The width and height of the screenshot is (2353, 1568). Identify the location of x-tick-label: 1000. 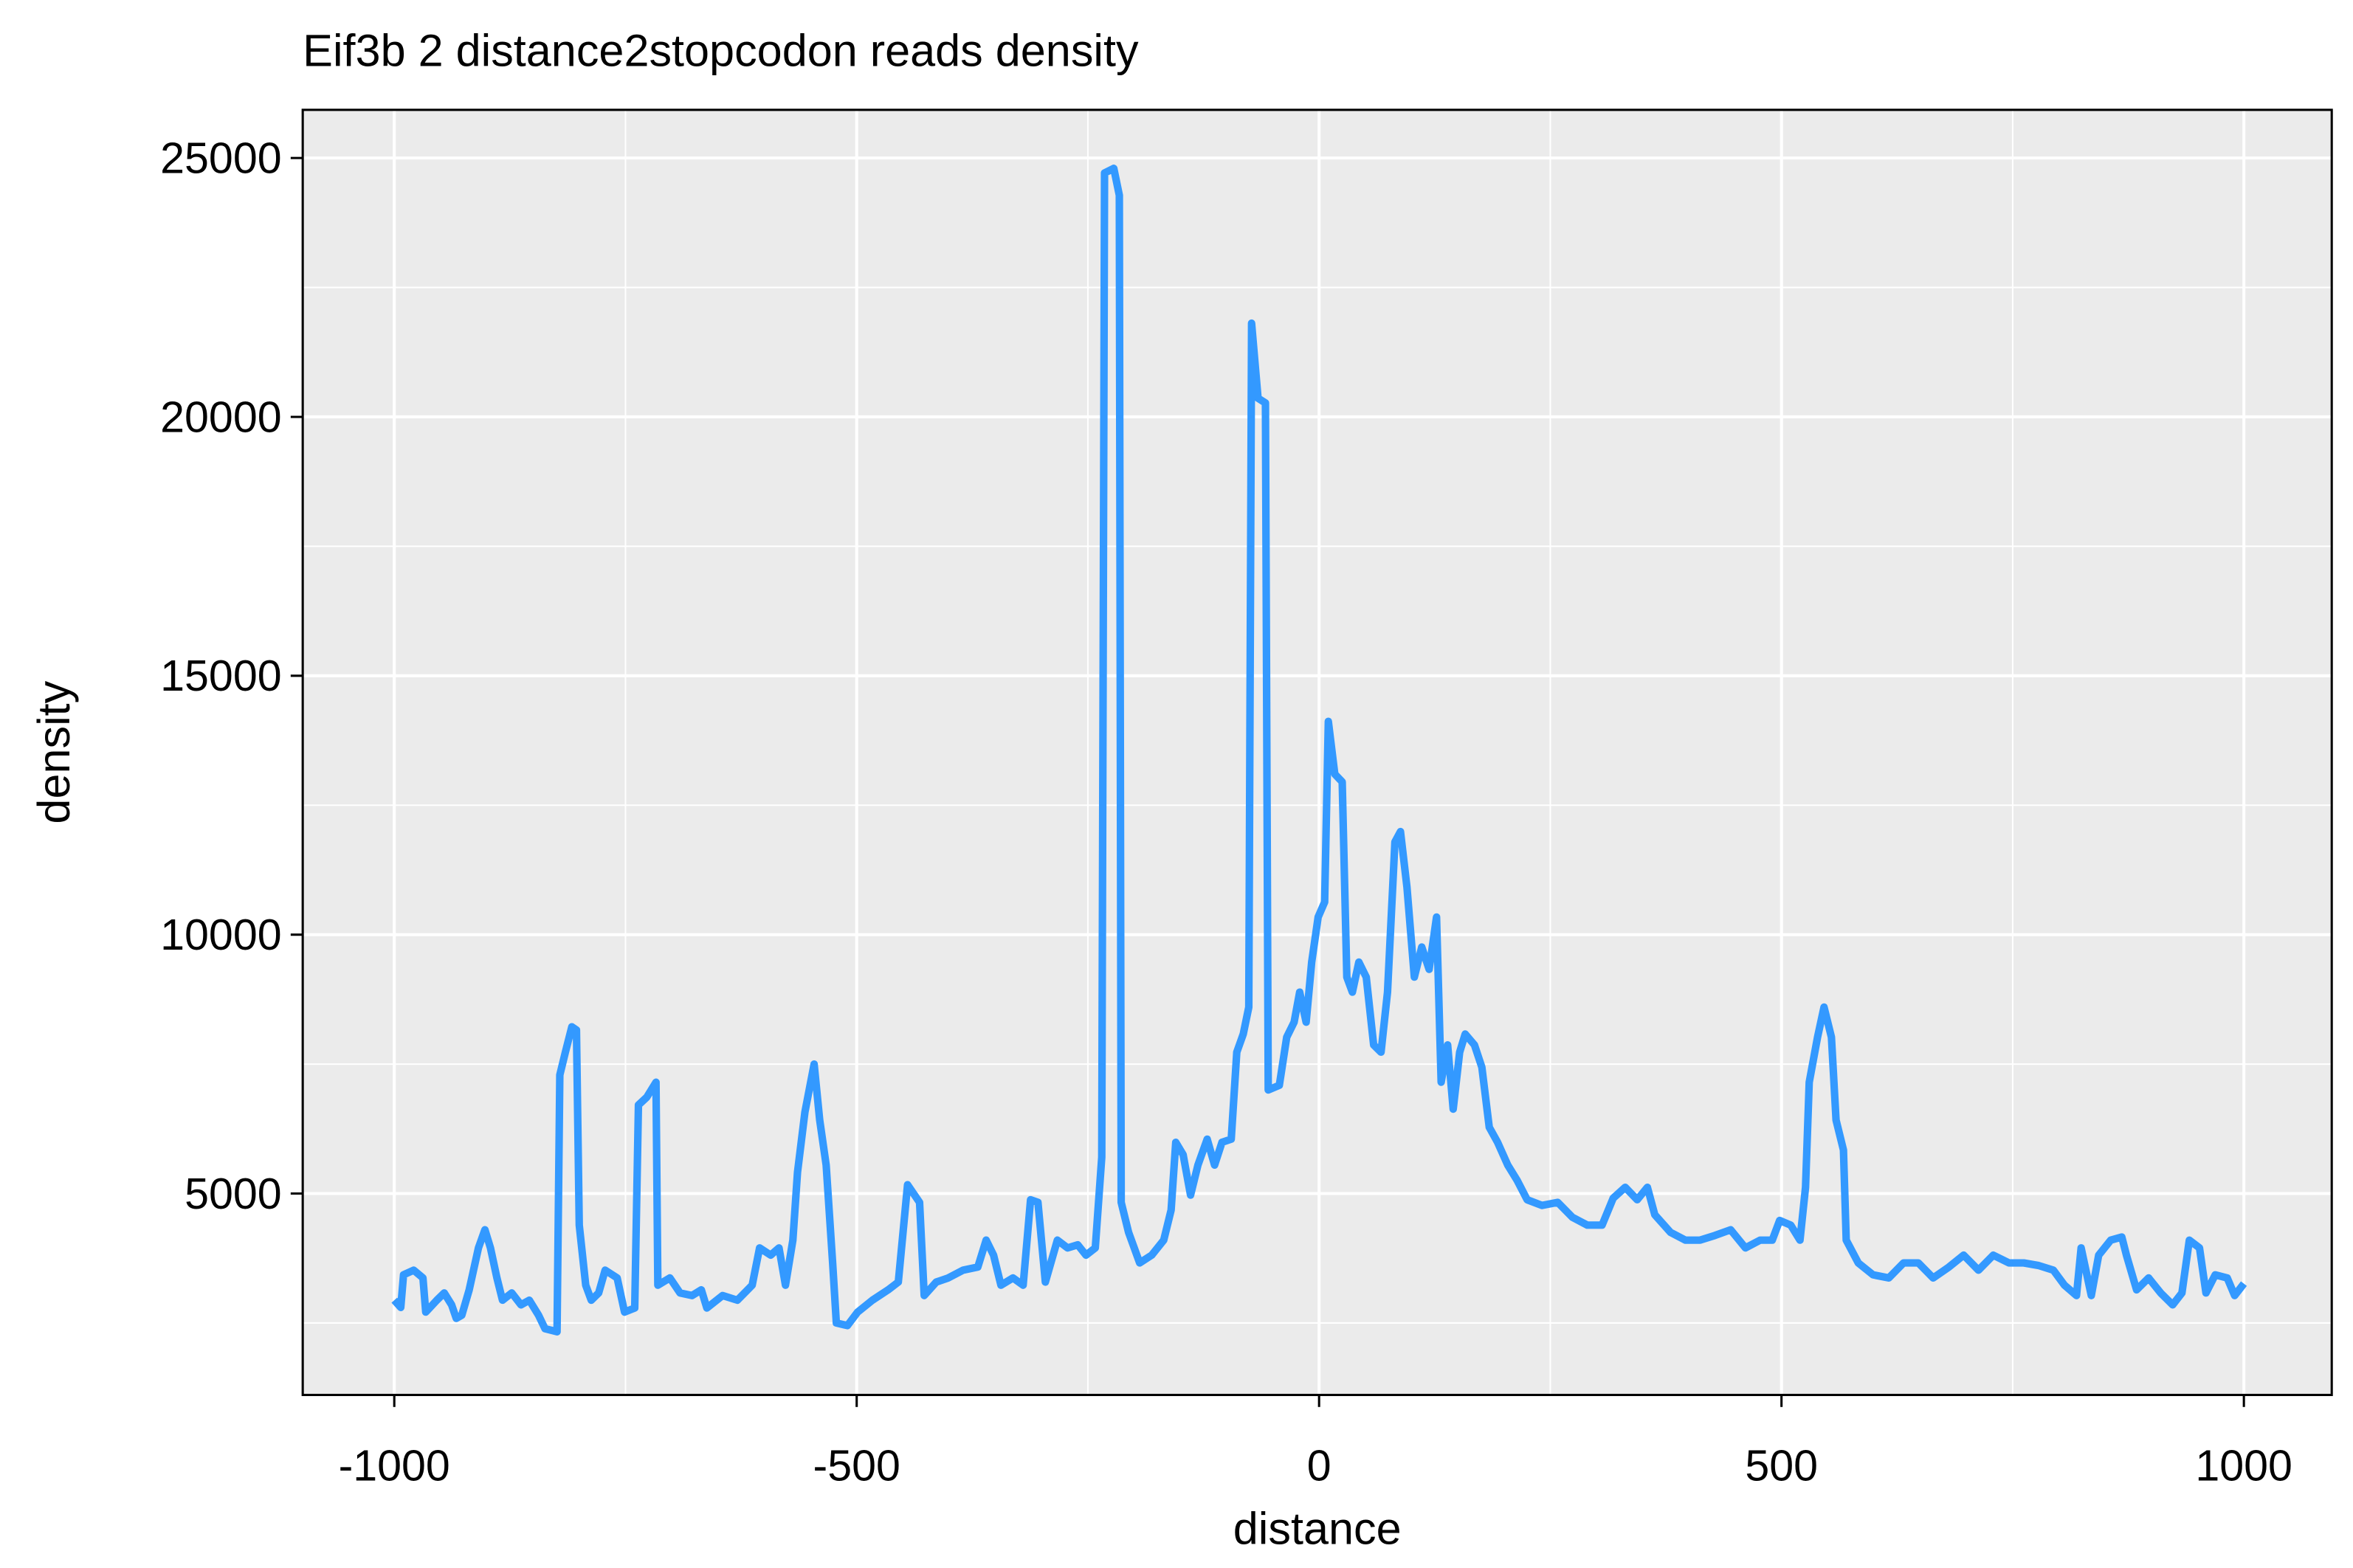
(2243, 1466).